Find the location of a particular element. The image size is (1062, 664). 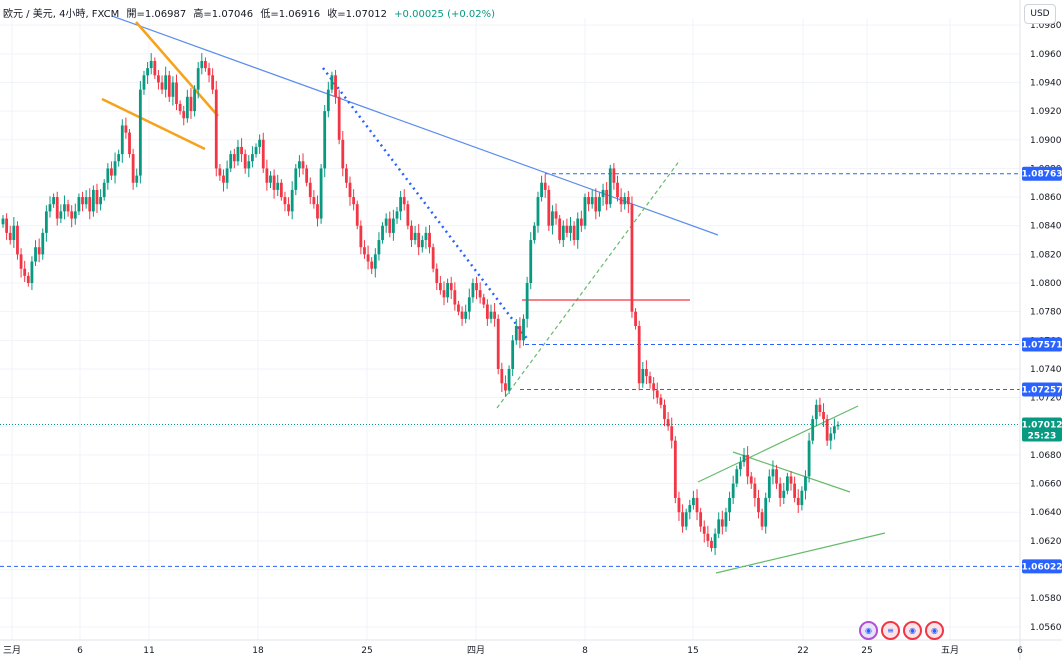

price-tick-label: 1.06400 is located at coordinates (1046, 513).